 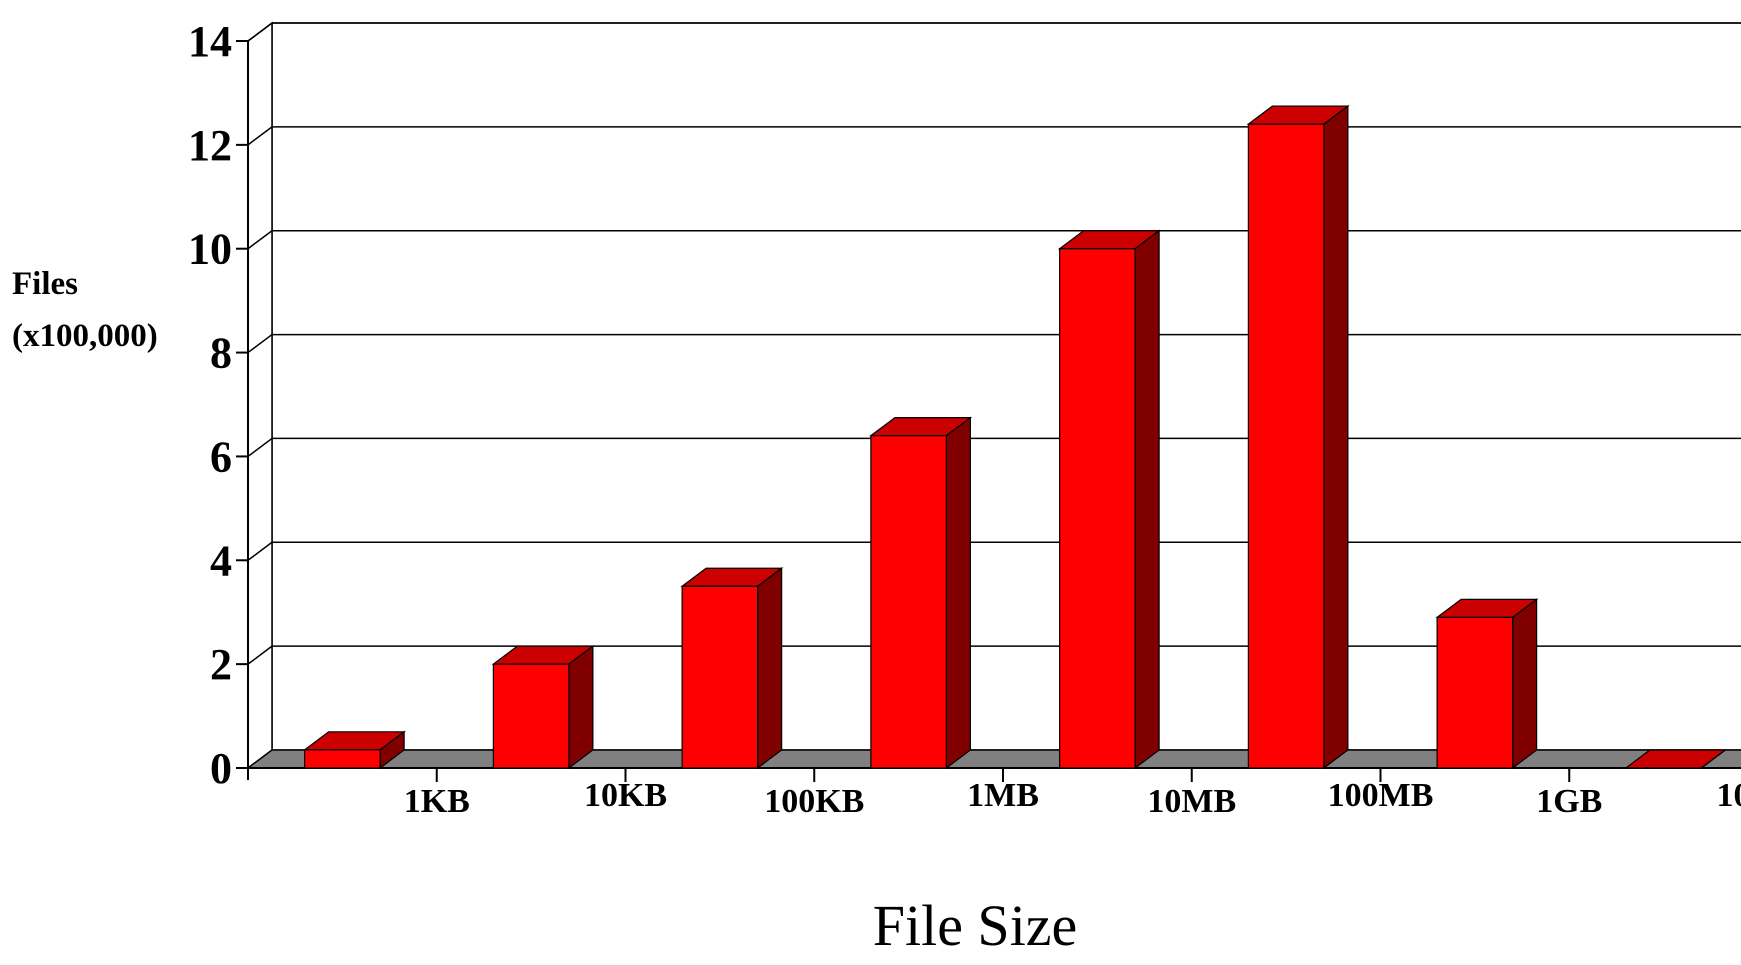 What do you see at coordinates (1191, 801) in the screenshot?
I see `x-tick-label: 10MB` at bounding box center [1191, 801].